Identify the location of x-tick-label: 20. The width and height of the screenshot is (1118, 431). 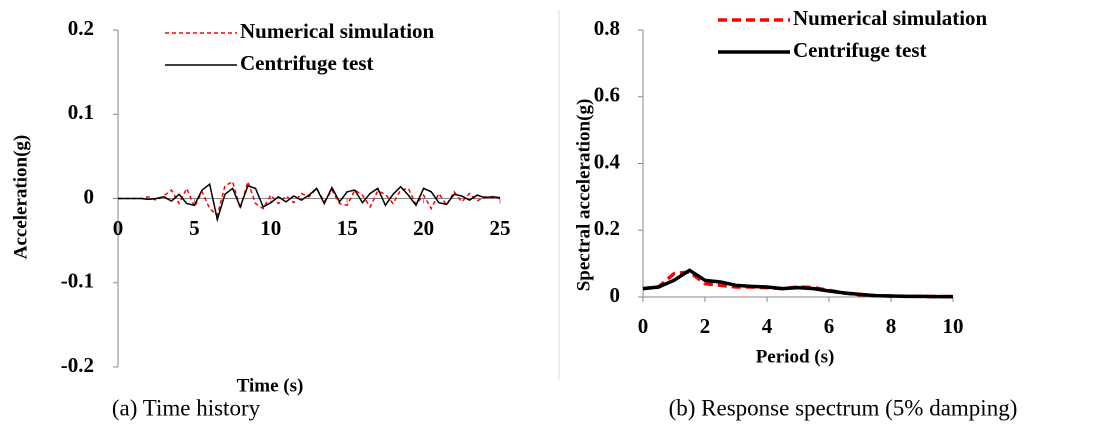
(423, 228).